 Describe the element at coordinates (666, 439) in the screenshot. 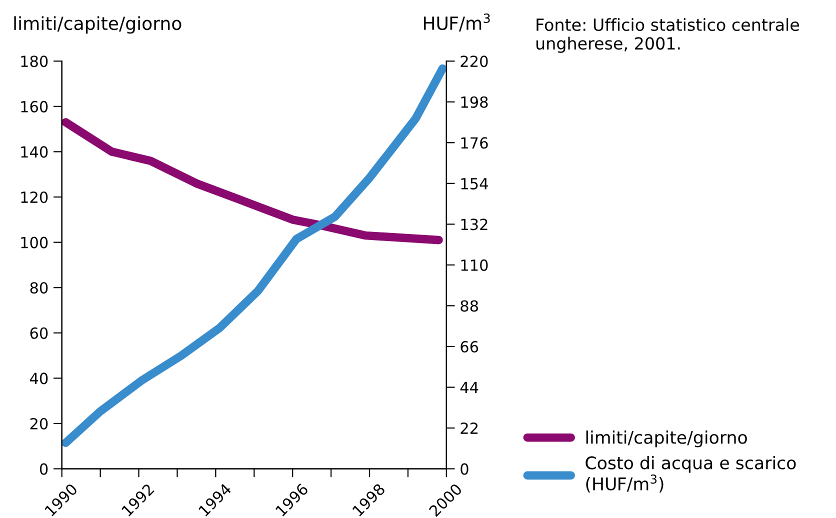

I see `legend-label: limiti/capite/giorno` at that location.